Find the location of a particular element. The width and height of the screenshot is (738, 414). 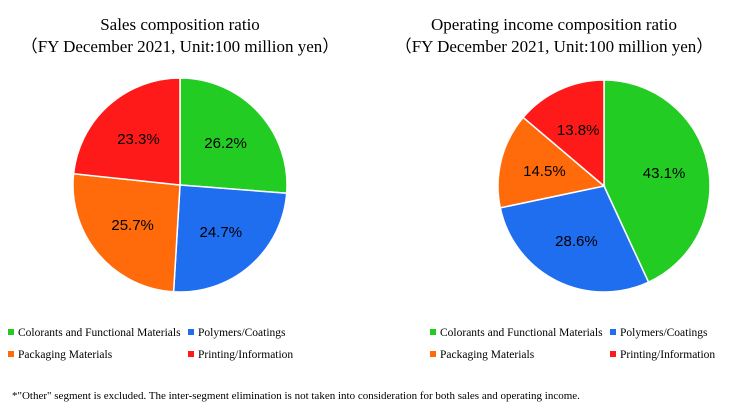

income-legend-item: Printing/Information is located at coordinates (662, 355).